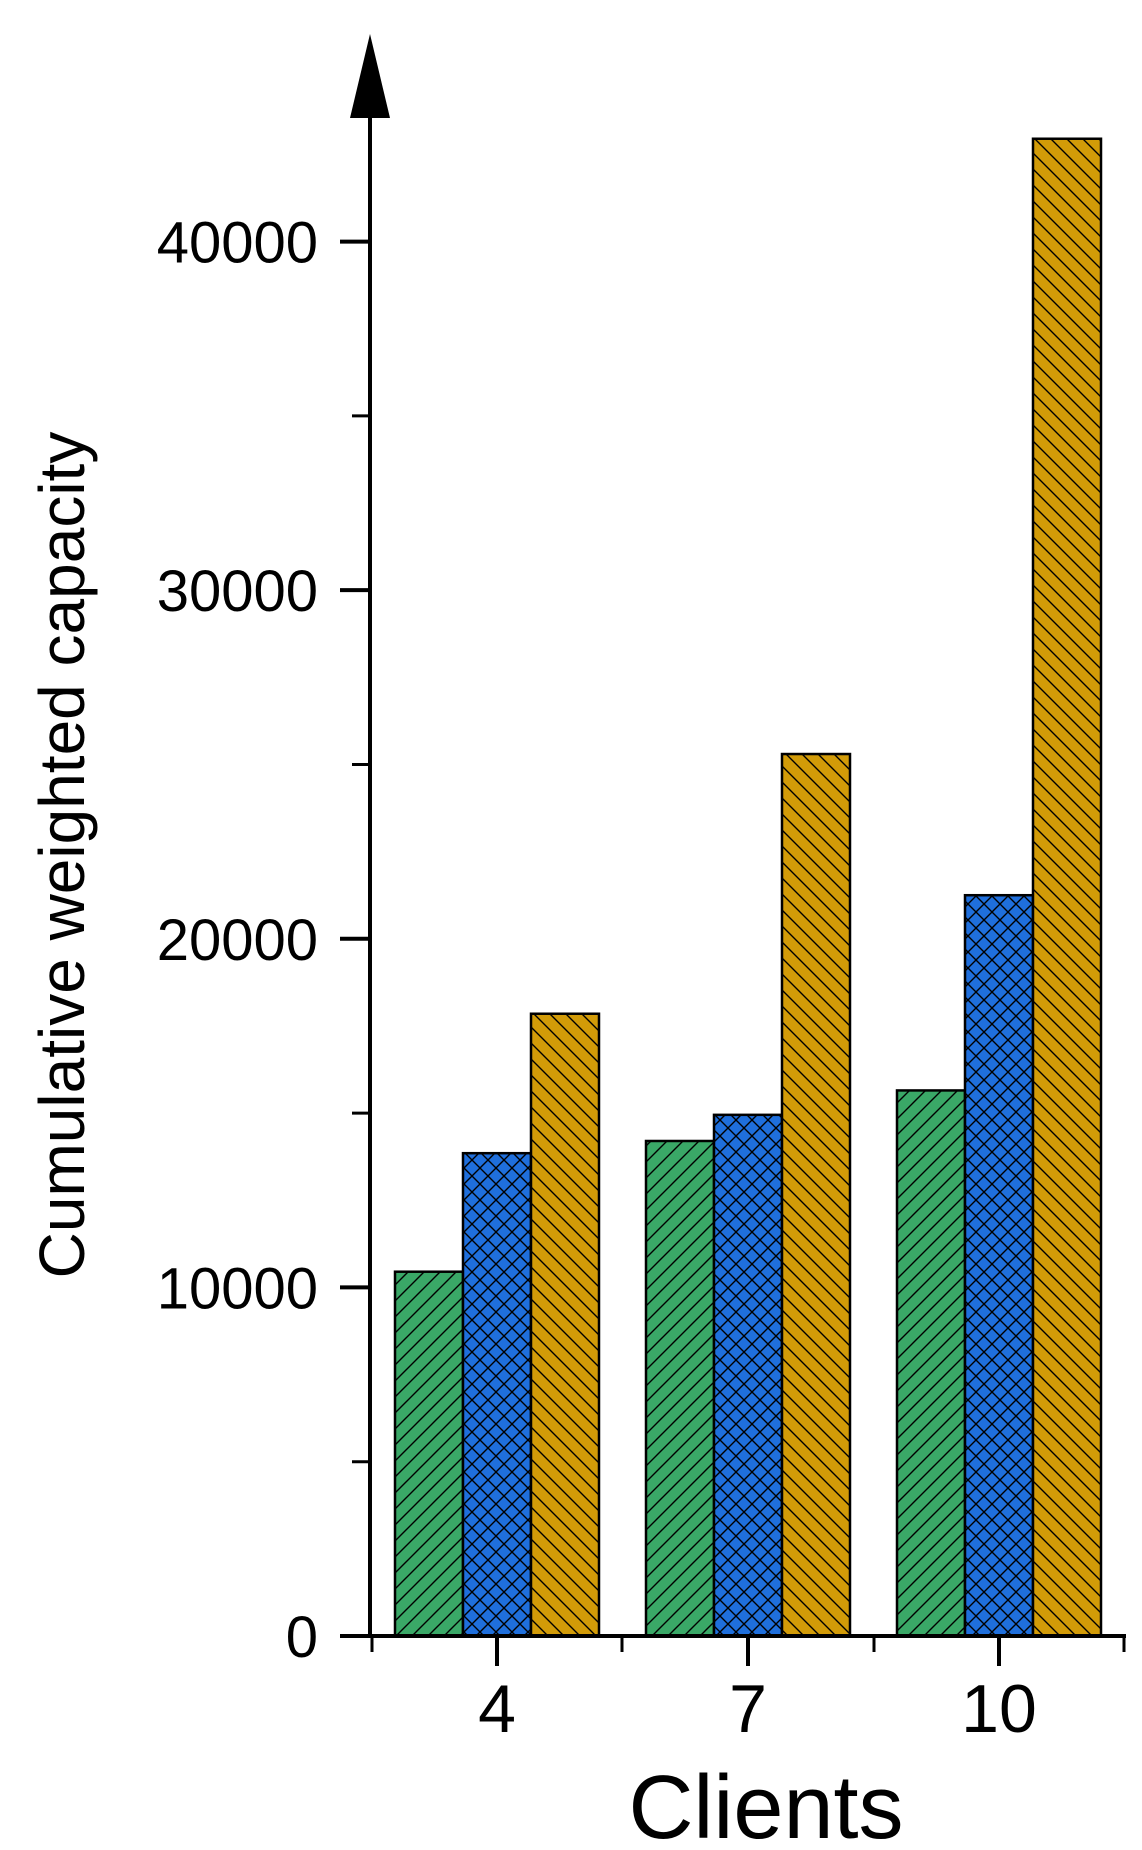 The height and width of the screenshot is (1850, 1142). Describe the element at coordinates (816, 1195) in the screenshot. I see `bar-s2-c7` at that location.